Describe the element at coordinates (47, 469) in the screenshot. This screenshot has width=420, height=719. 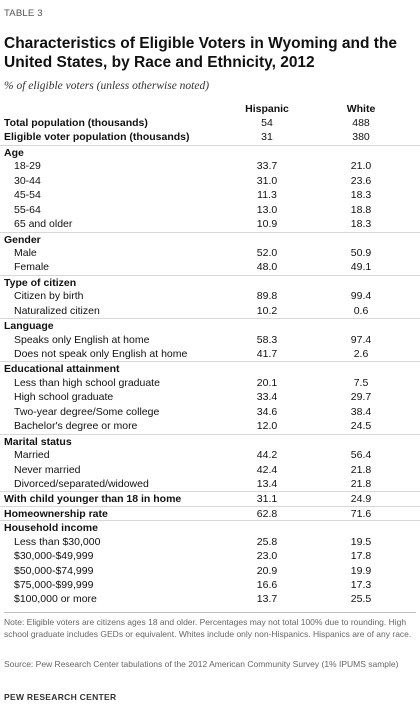
I see `row-label: Never married` at that location.